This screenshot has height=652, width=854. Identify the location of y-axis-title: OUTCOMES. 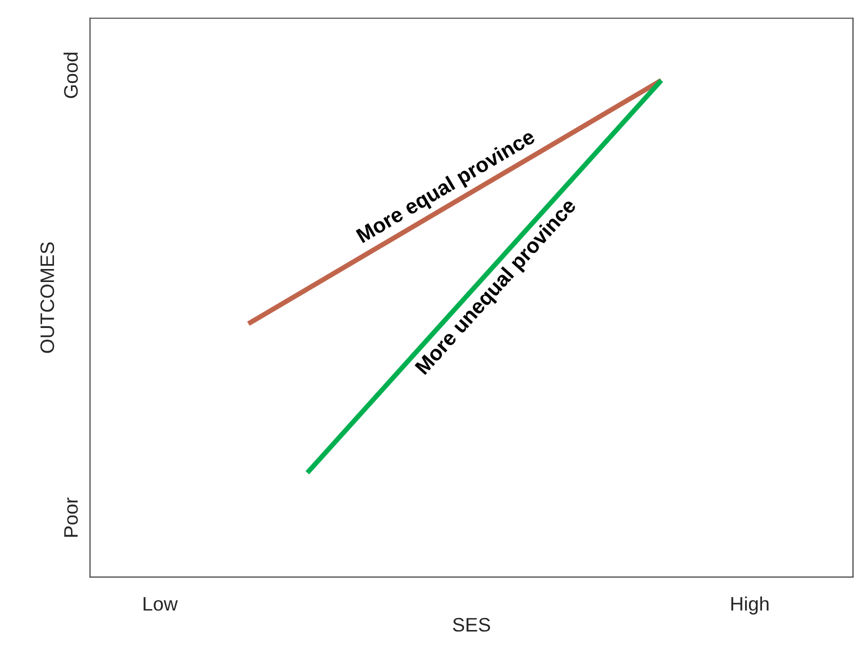
(47, 297).